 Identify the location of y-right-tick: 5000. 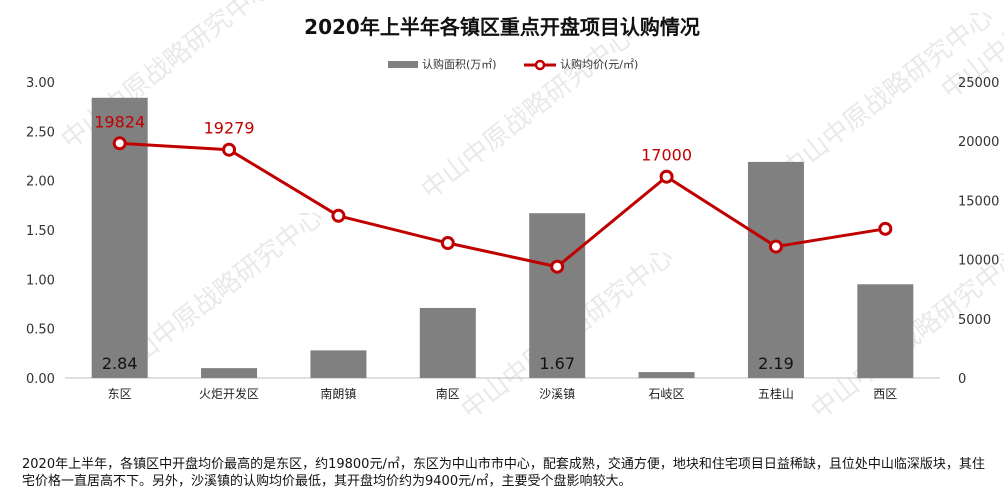
(974, 320).